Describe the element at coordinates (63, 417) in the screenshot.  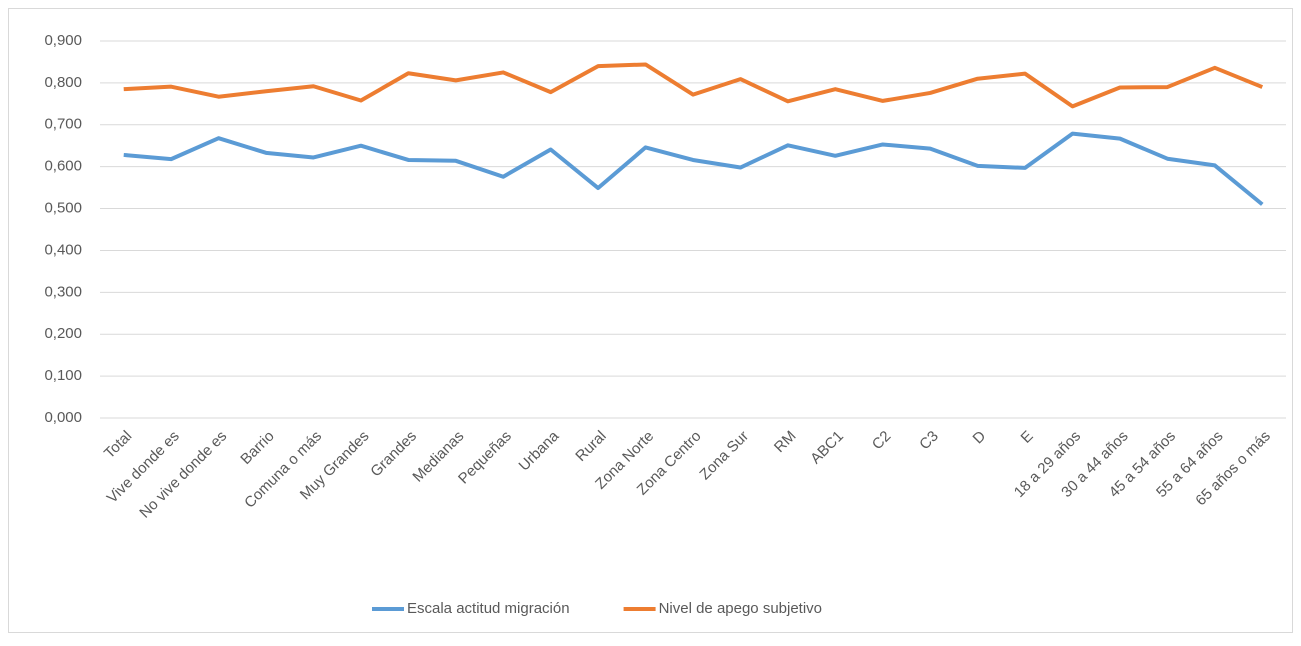
I see `y-tick-label: 0,000` at that location.